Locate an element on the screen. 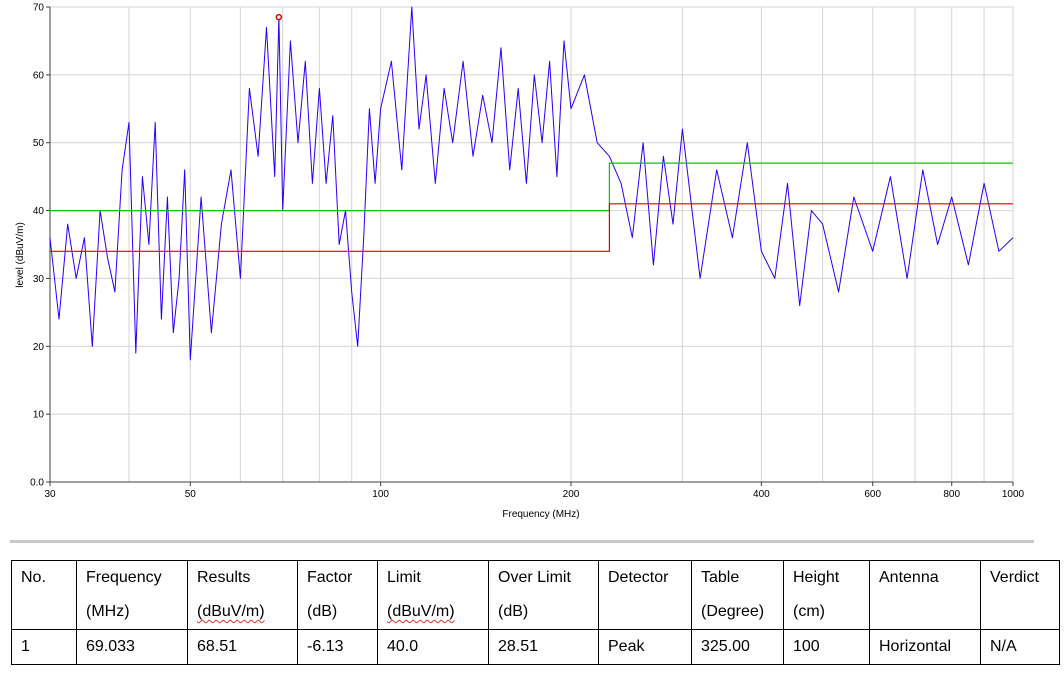 The height and width of the screenshot is (683, 1064). y-tick-label: 50 is located at coordinates (39, 143).